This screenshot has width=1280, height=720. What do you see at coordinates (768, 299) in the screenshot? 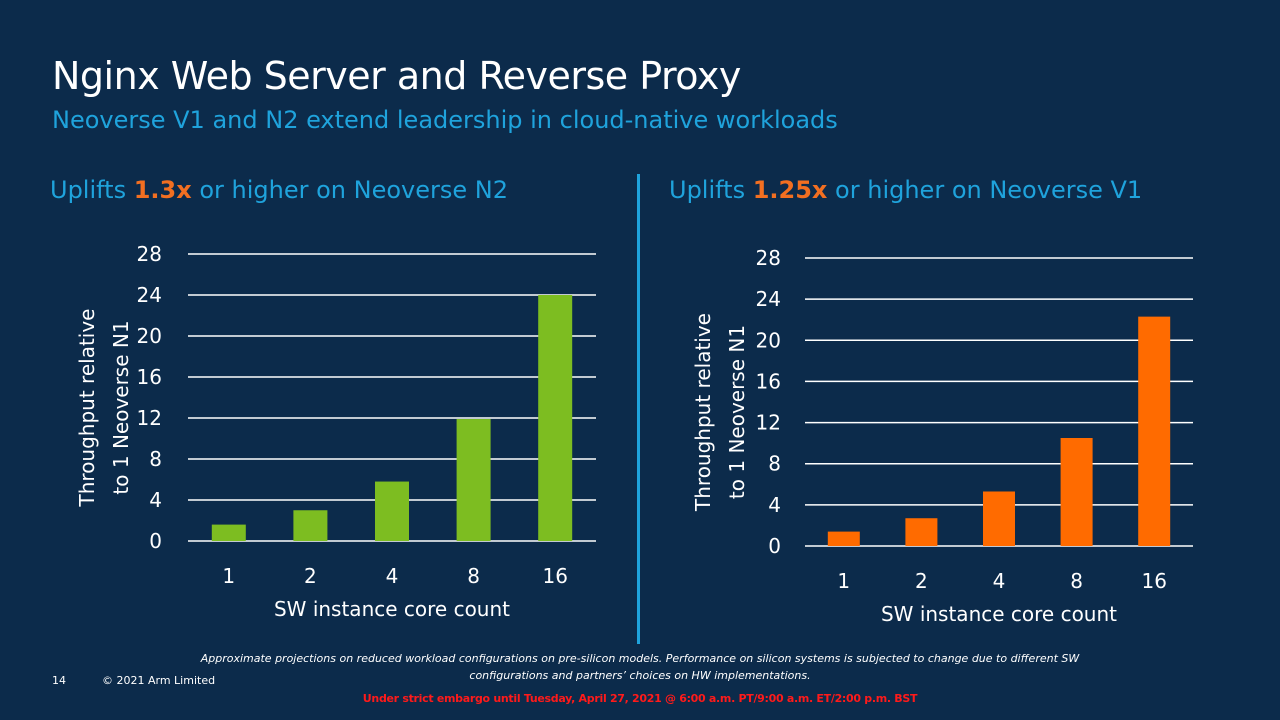
I see `v1-y-tick-label: 24` at bounding box center [768, 299].